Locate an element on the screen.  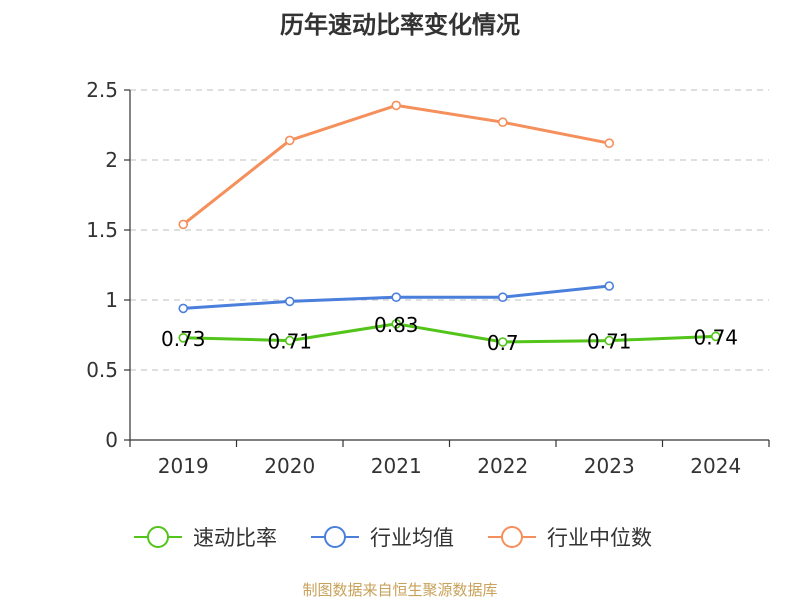
point-0-2021 is located at coordinates (396, 323).